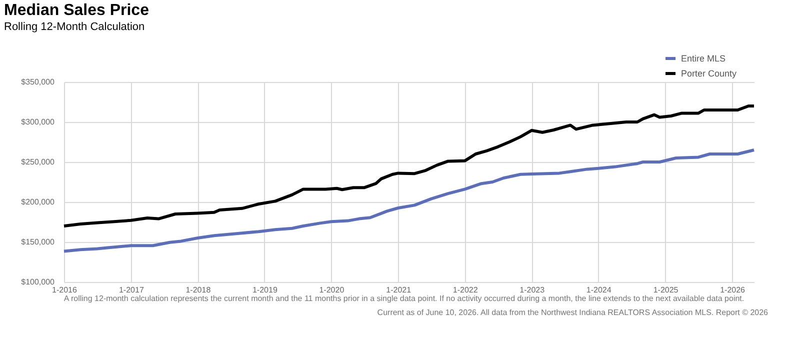 This screenshot has height=340, width=808. I want to click on y-tick-label: $250,000, so click(38, 162).